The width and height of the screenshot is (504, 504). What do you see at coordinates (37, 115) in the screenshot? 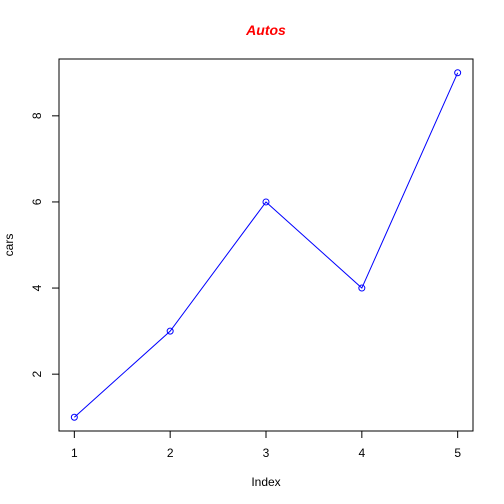
I see `y-tick-label: 8` at bounding box center [37, 115].